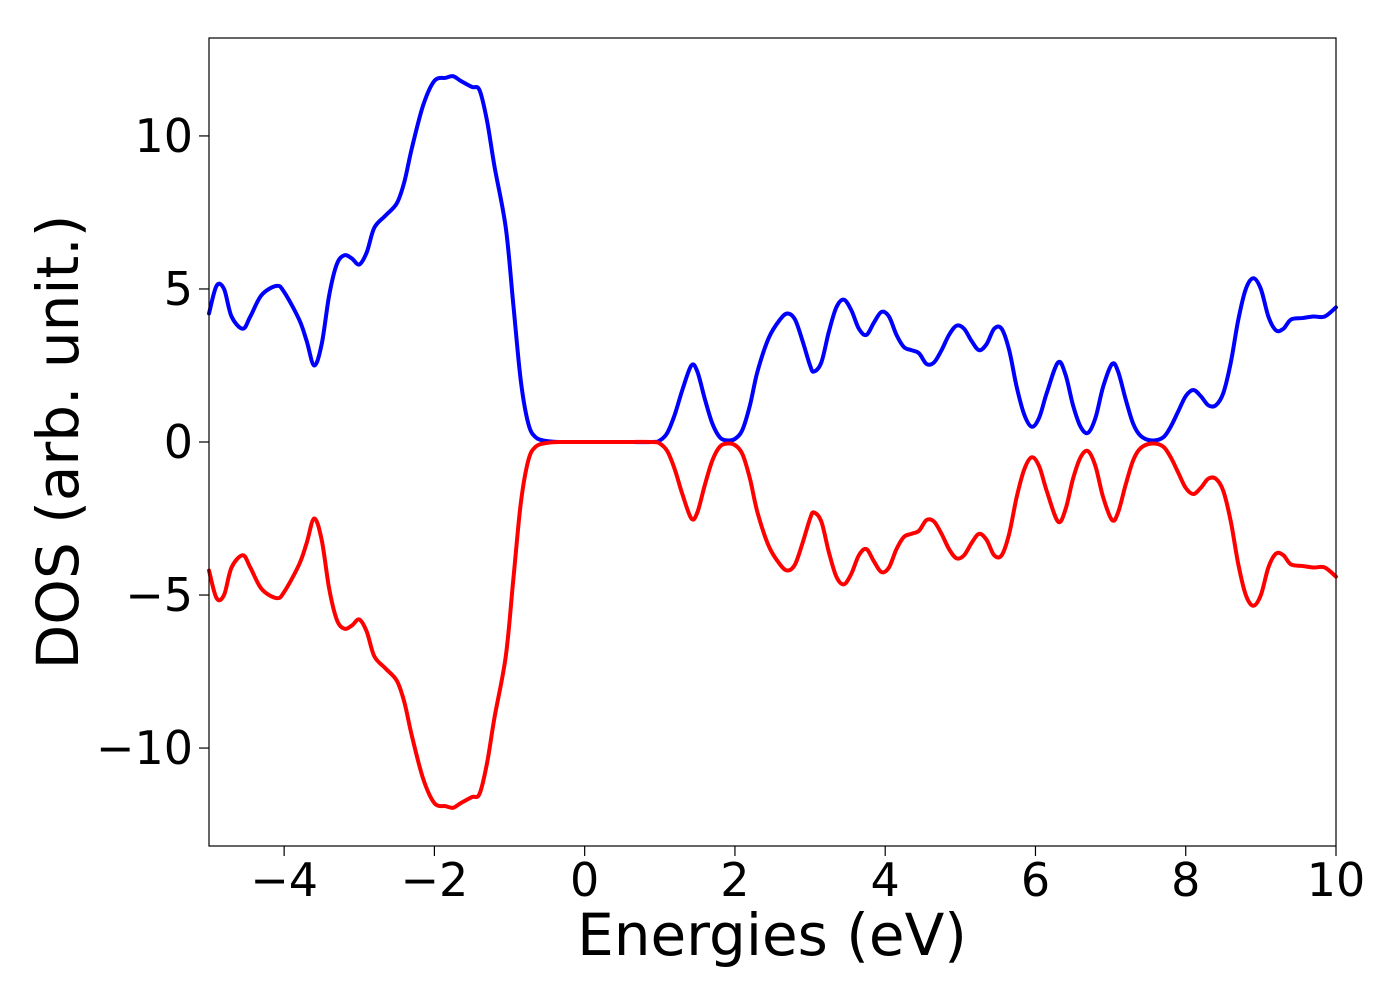  I want to click on y-tick-label: −10, so click(144, 748).